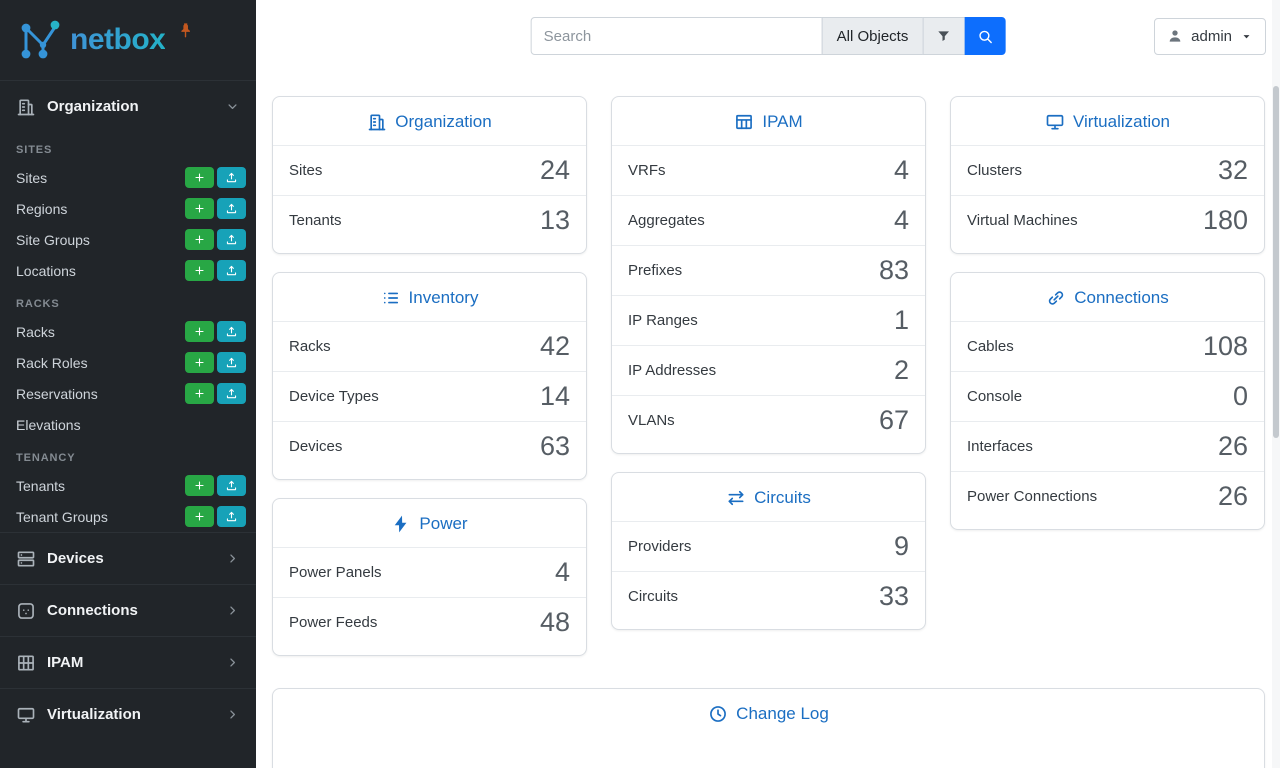  What do you see at coordinates (443, 297) in the screenshot?
I see `card-title-text: Inventory` at bounding box center [443, 297].